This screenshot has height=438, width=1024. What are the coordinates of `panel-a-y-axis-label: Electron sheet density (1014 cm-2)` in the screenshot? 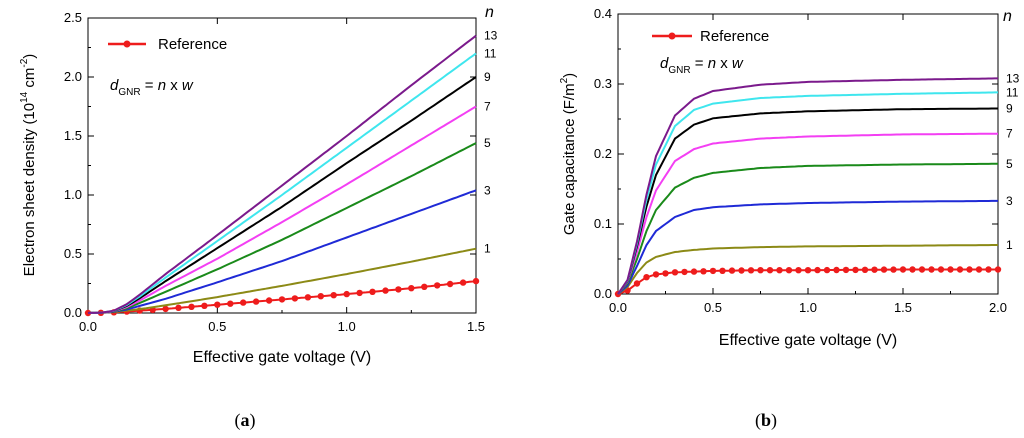 It's located at (28, 165).